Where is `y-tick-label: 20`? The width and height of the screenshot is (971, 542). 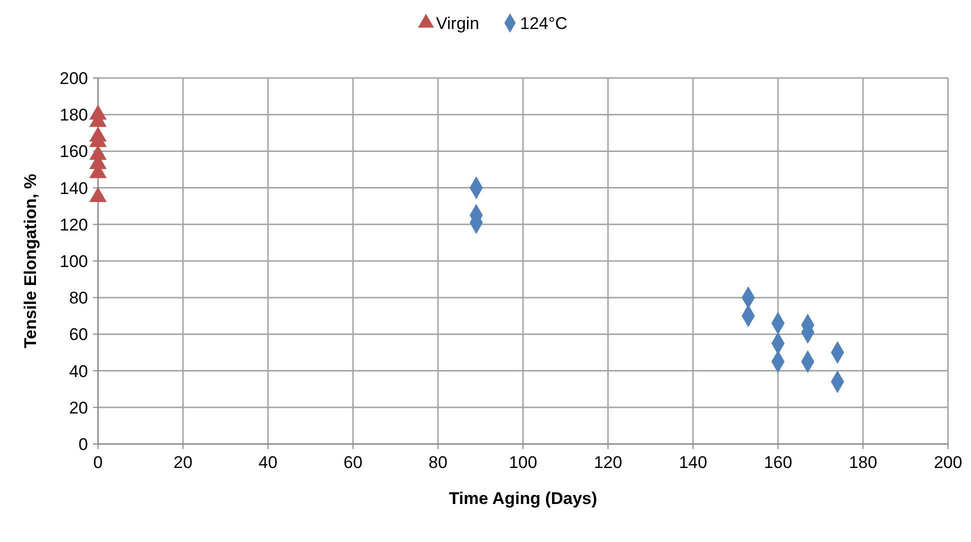
y-tick-label: 20 is located at coordinates (78, 408).